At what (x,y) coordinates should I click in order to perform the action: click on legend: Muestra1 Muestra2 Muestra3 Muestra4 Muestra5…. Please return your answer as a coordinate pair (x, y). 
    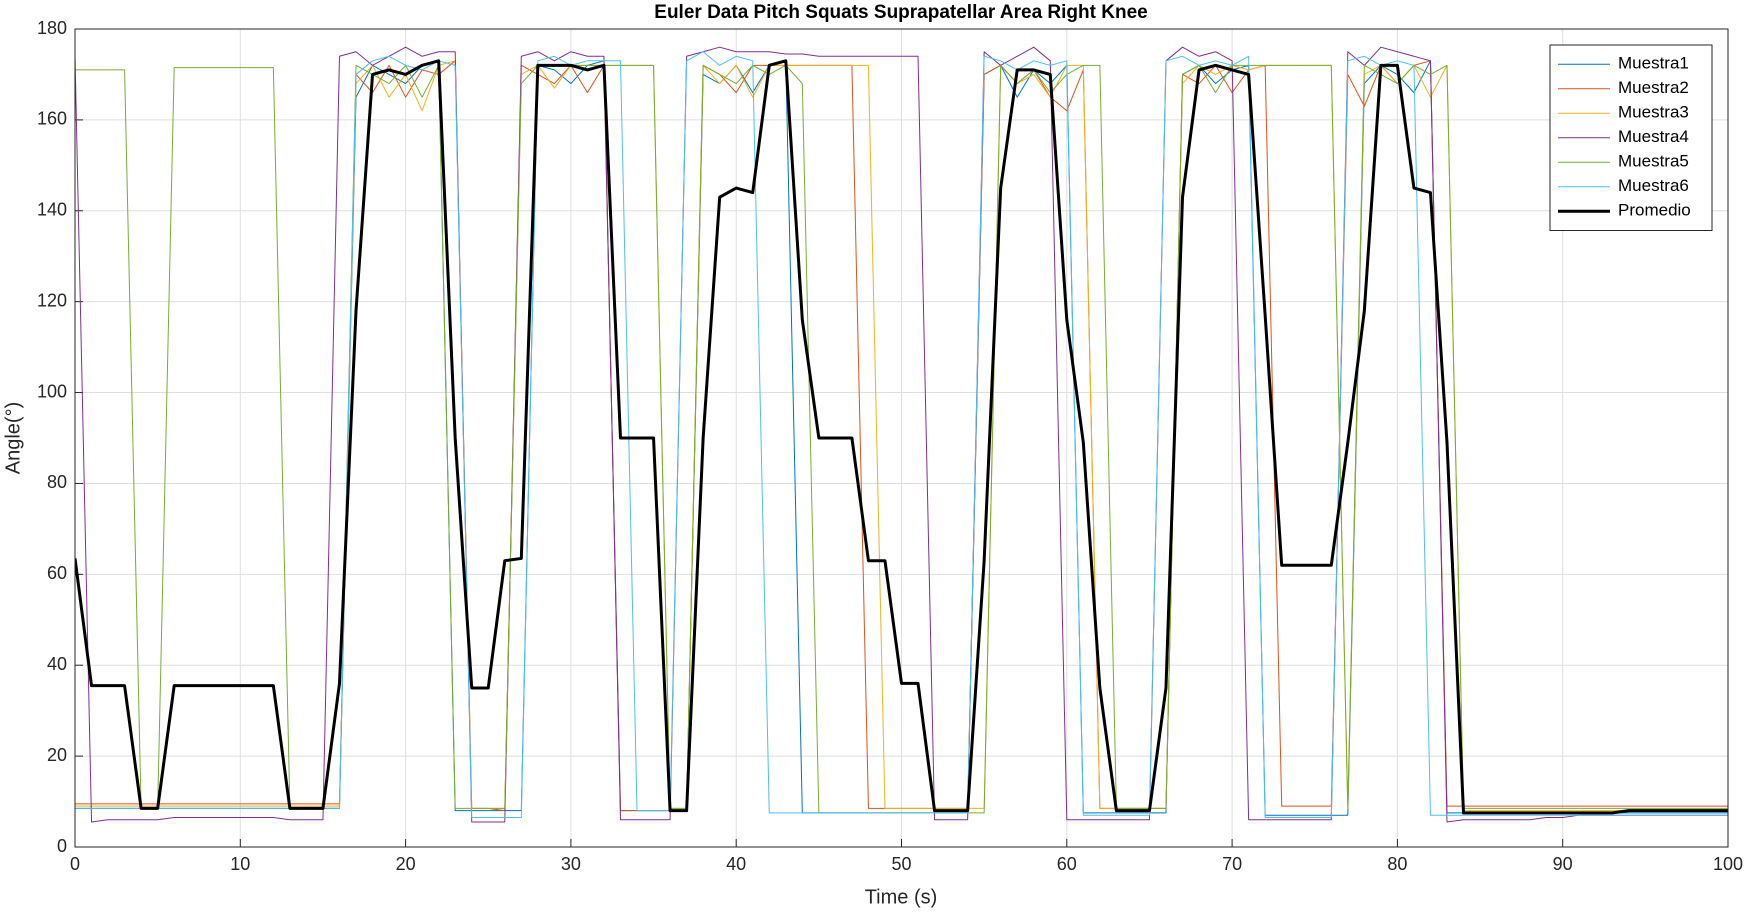
    Looking at the image, I should click on (1631, 137).